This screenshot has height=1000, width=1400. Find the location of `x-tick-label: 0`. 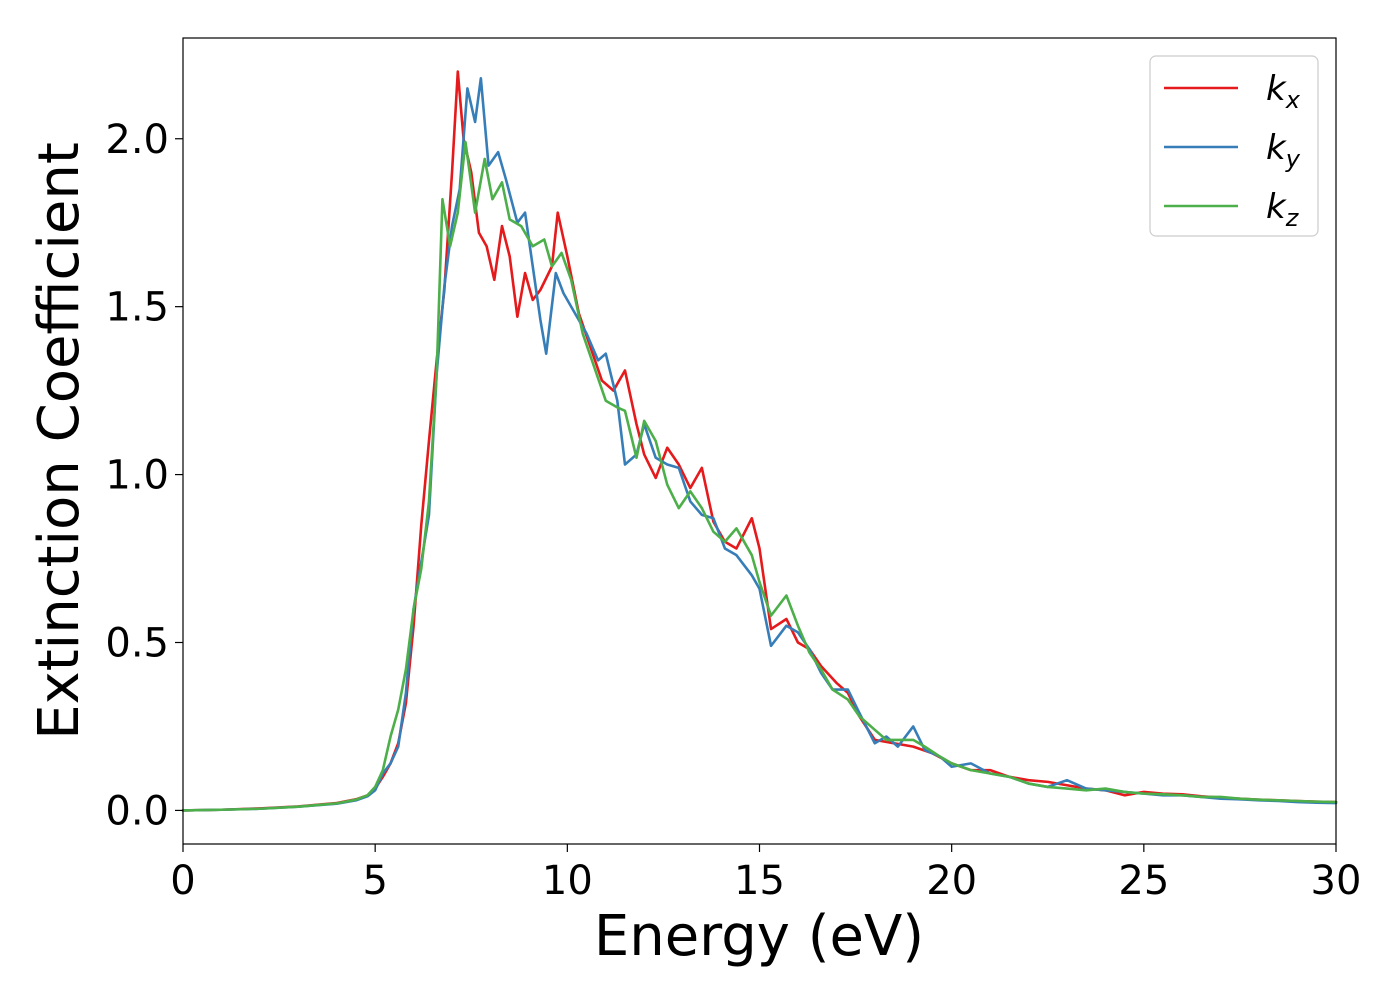

x-tick-label: 0 is located at coordinates (182, 881).